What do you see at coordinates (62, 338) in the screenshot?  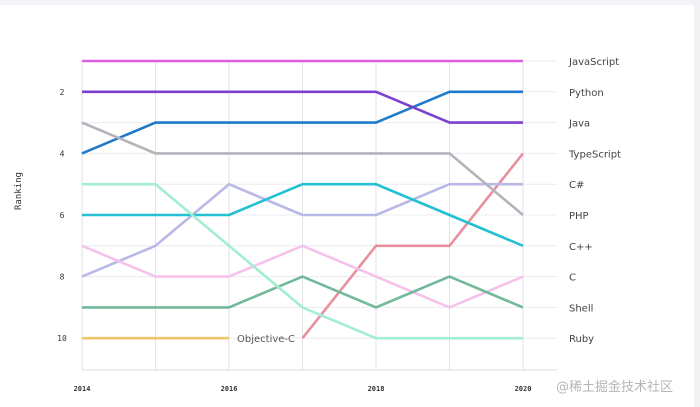 I see `y-tick-label: 10` at bounding box center [62, 338].